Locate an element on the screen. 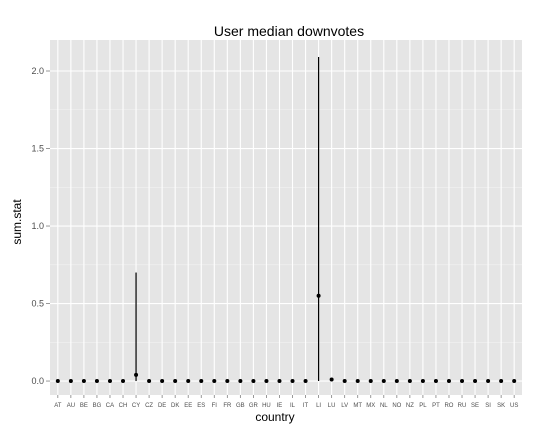  y-axis-title: sum.stat is located at coordinates (17, 222).